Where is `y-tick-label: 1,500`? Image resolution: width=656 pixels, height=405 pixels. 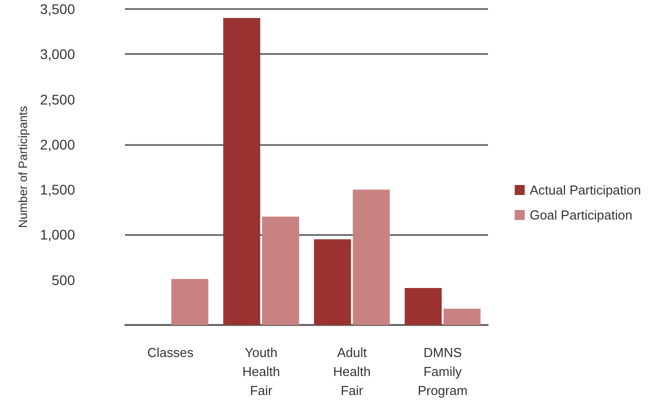
y-tick-label: 1,500 is located at coordinates (58, 190).